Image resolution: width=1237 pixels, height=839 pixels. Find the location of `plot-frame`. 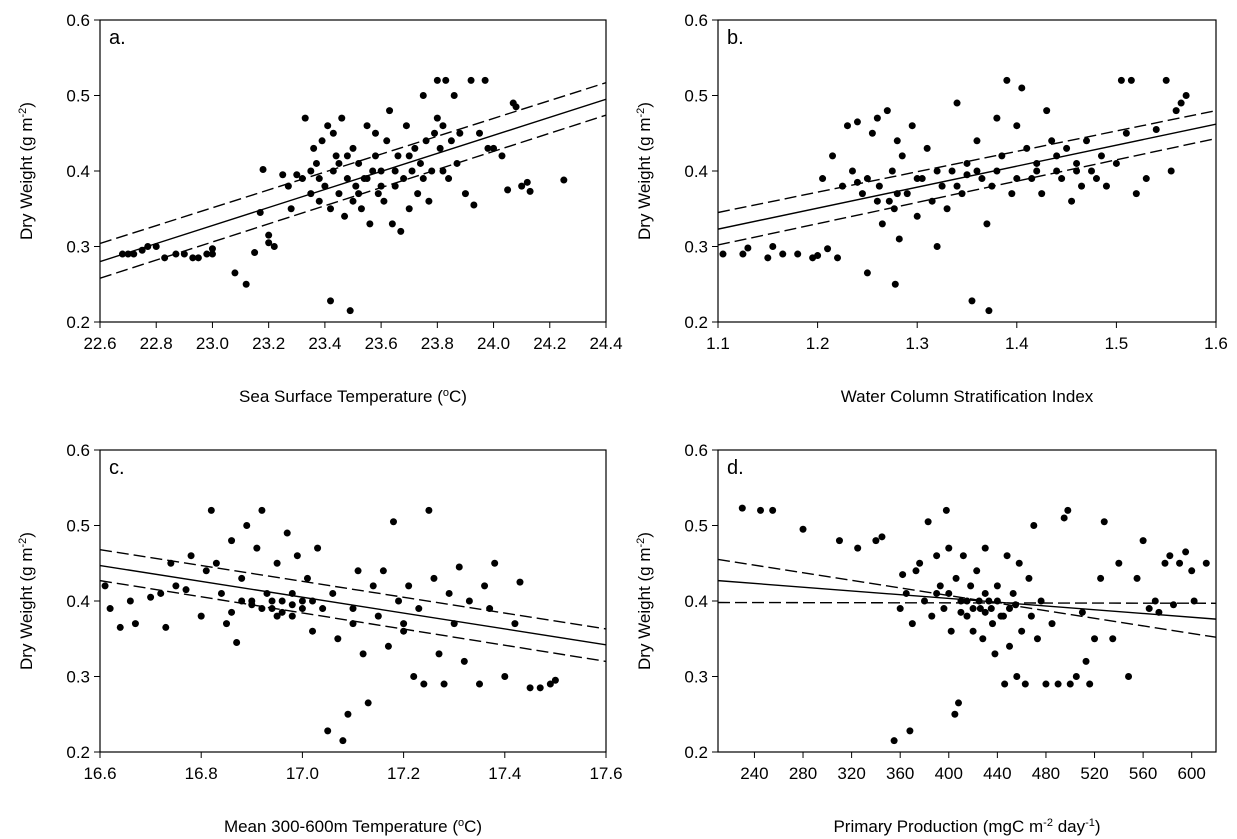

plot-frame is located at coordinates (353, 171).